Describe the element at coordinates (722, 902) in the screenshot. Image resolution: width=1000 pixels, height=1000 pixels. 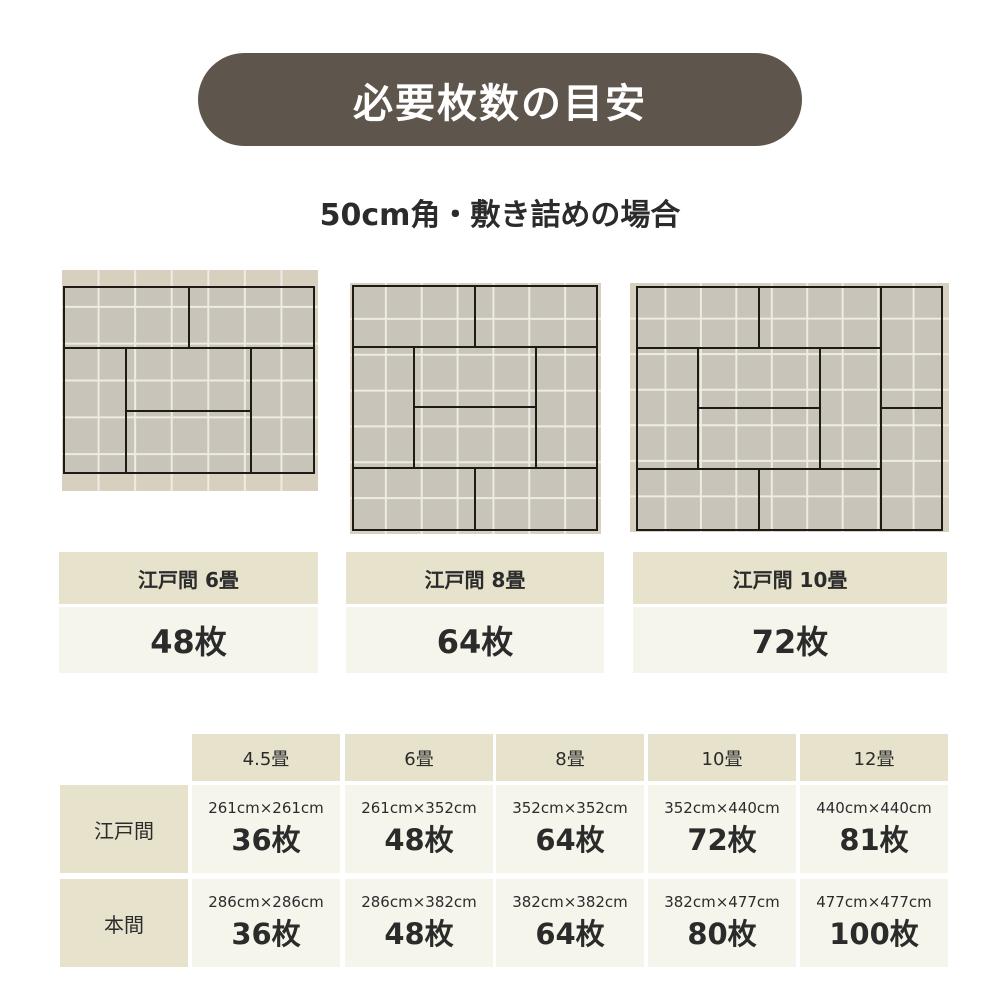
I see `room-size: 382cm×477cm` at that location.